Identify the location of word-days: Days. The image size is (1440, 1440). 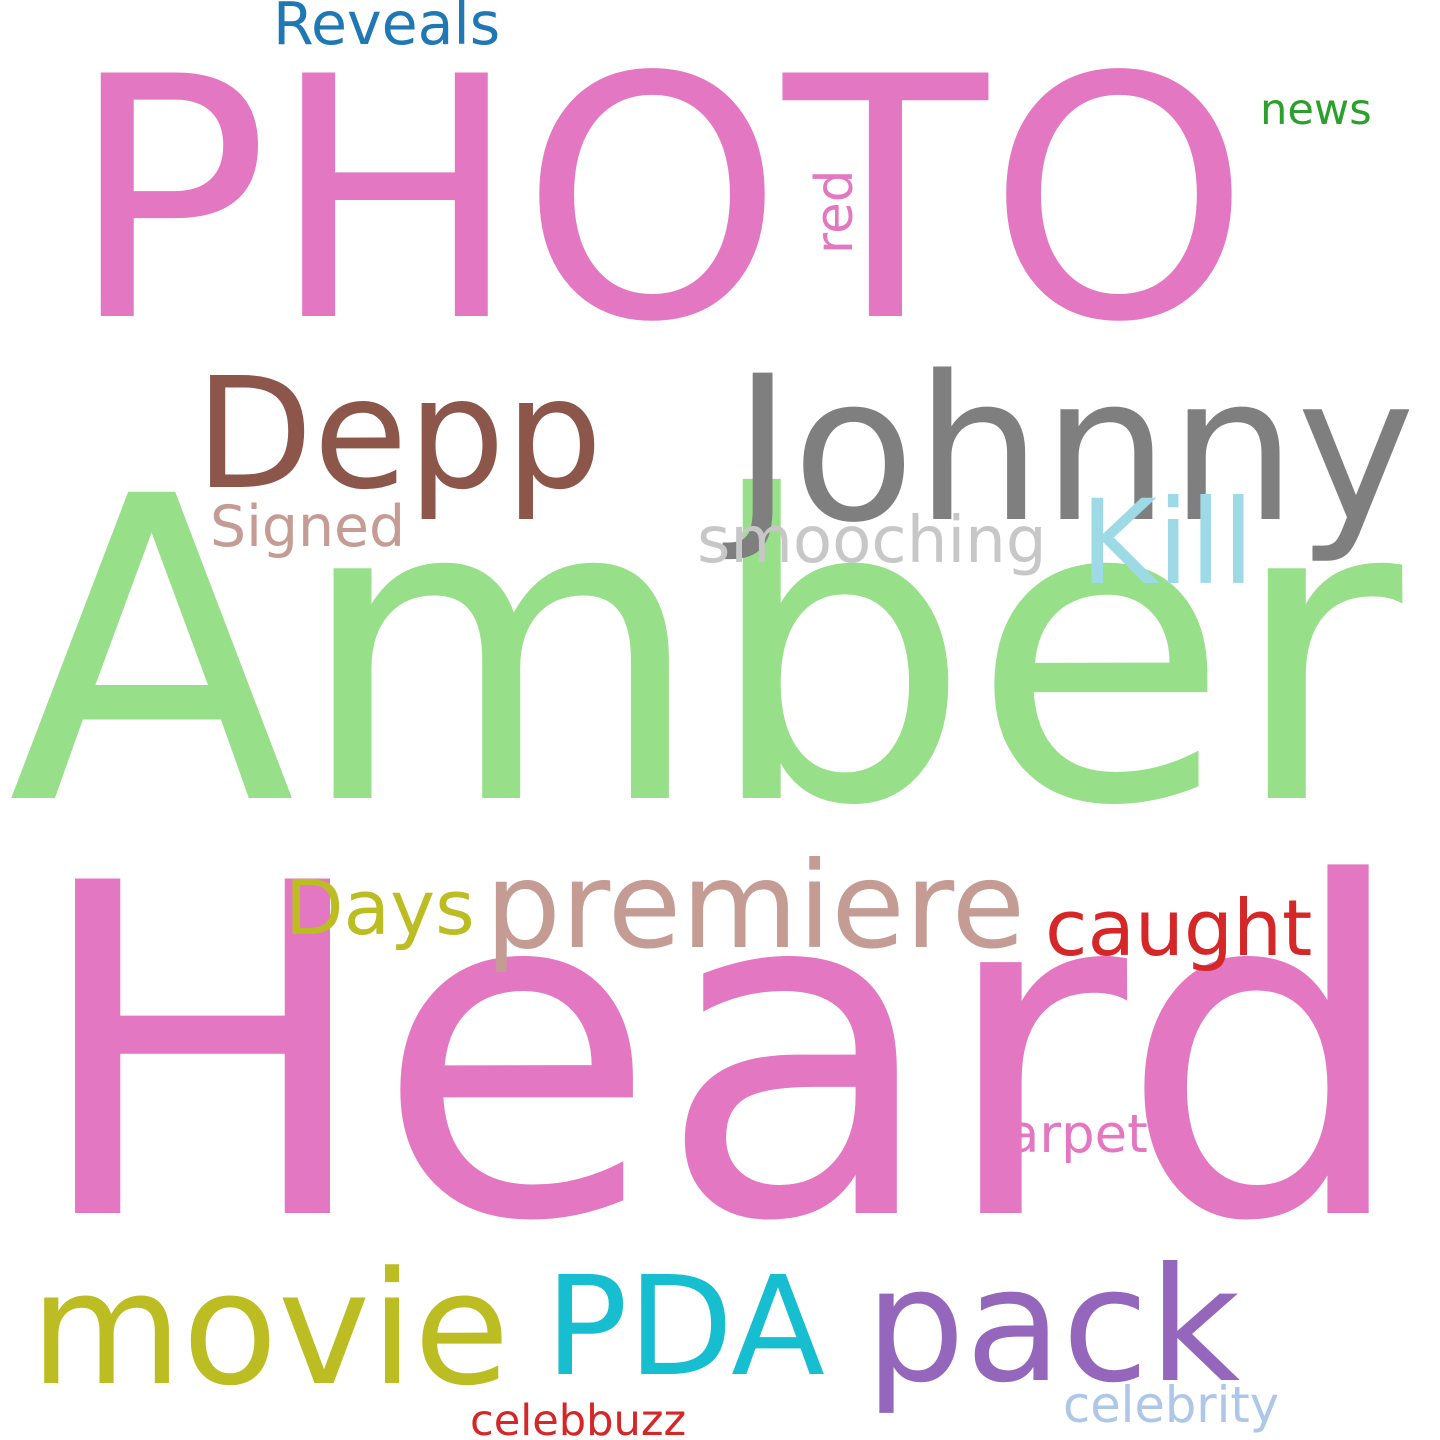
(380, 908).